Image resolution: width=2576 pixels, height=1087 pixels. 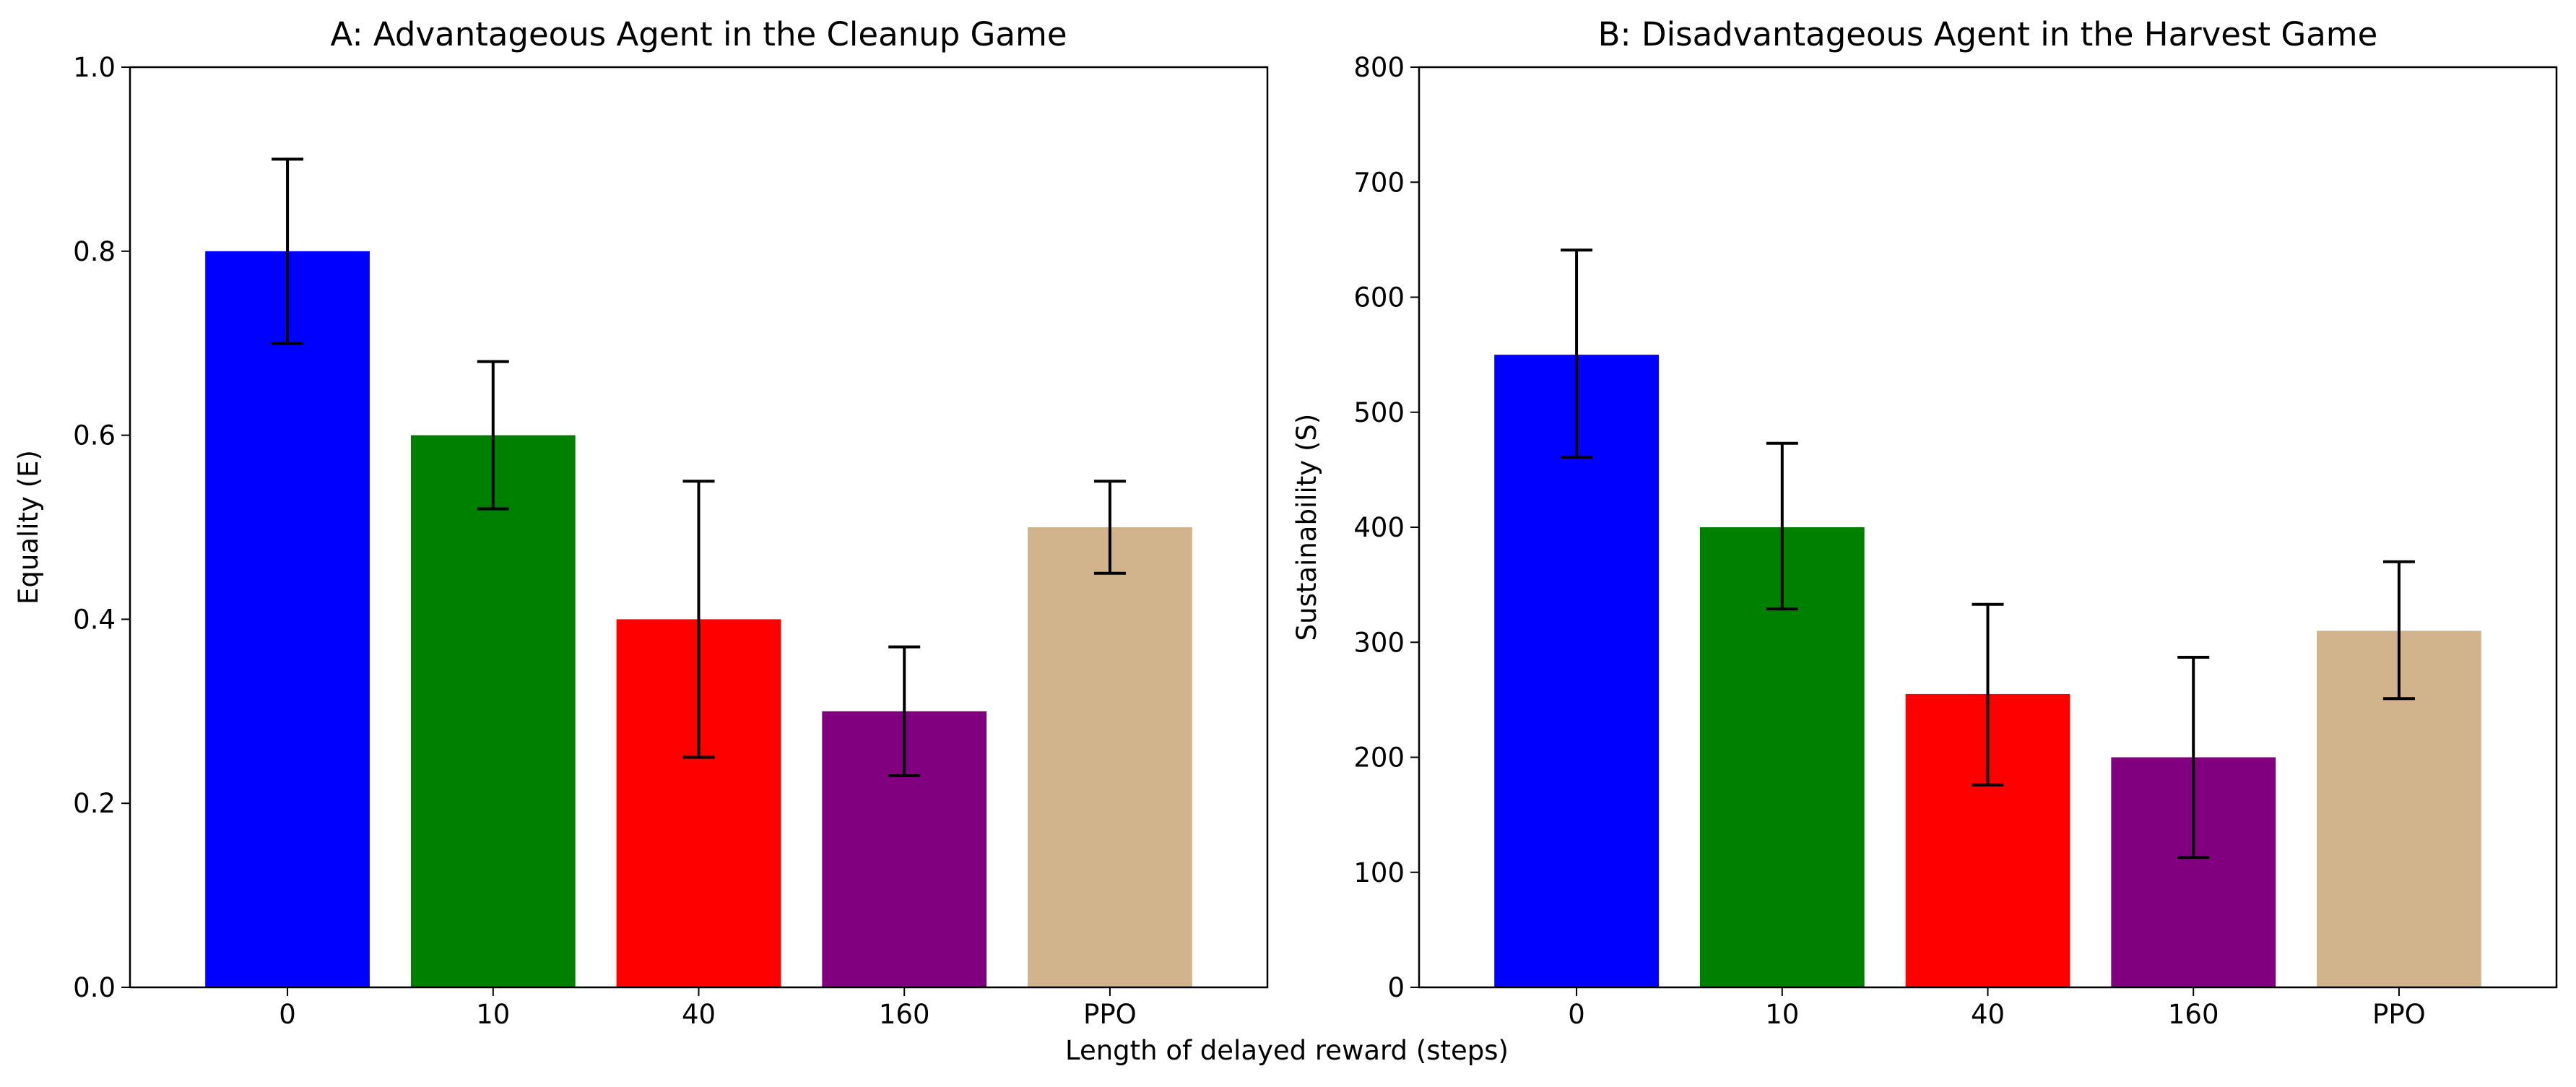 What do you see at coordinates (94, 619) in the screenshot?
I see `y-tick-label: 0.4` at bounding box center [94, 619].